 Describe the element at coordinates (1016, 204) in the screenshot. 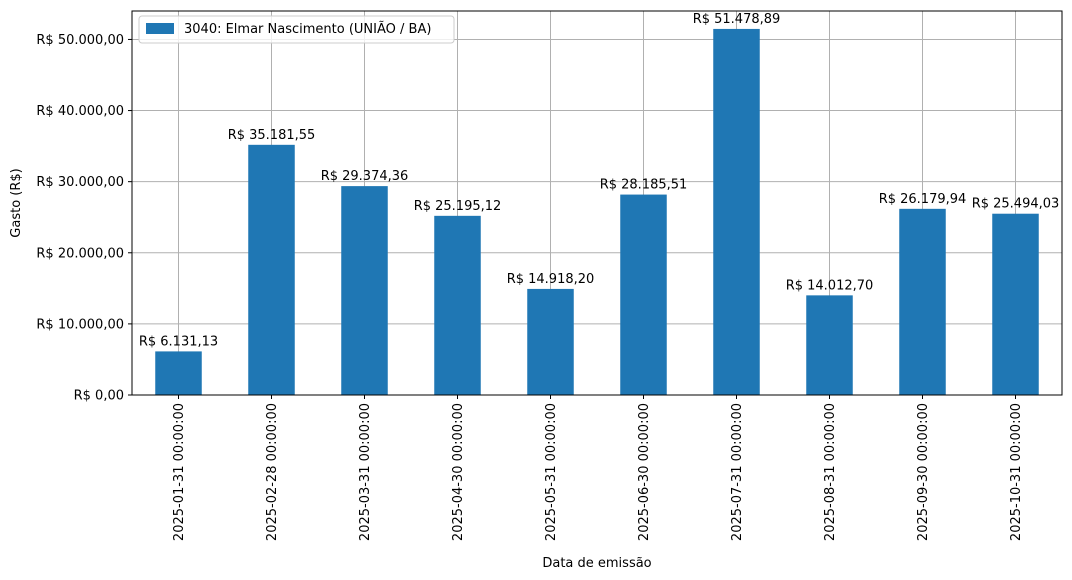

I see `bar-value-label: R$ 25.494,03` at that location.